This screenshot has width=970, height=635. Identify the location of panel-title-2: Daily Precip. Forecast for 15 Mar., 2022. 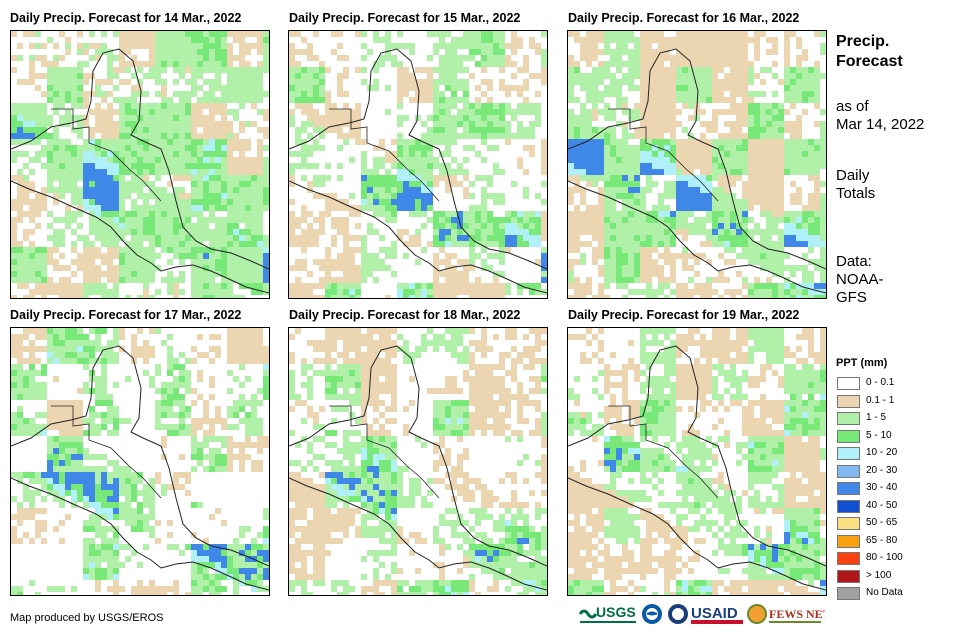
(405, 18).